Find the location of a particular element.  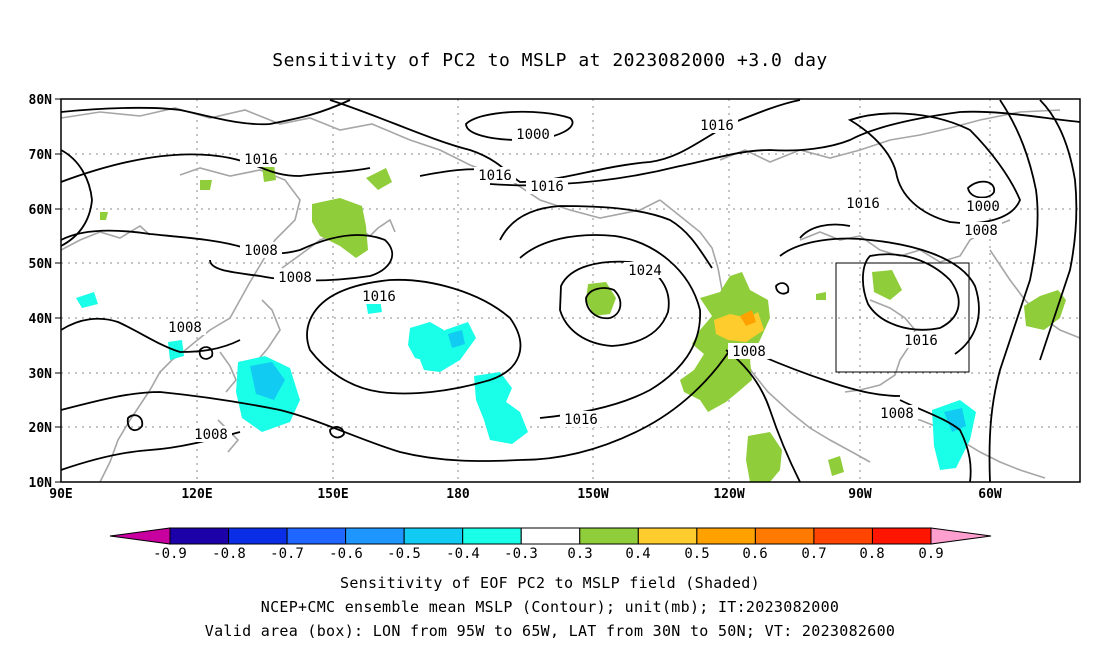

lat-label: 70N is located at coordinates (41, 155).